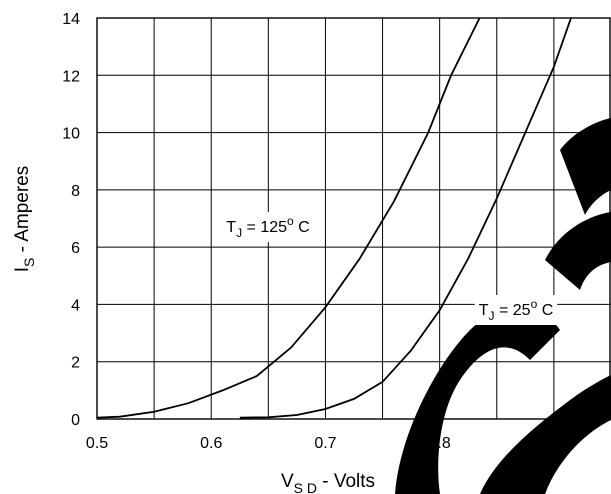 This screenshot has height=494, width=611. I want to click on annotation-part: = 125, so click(264, 227).